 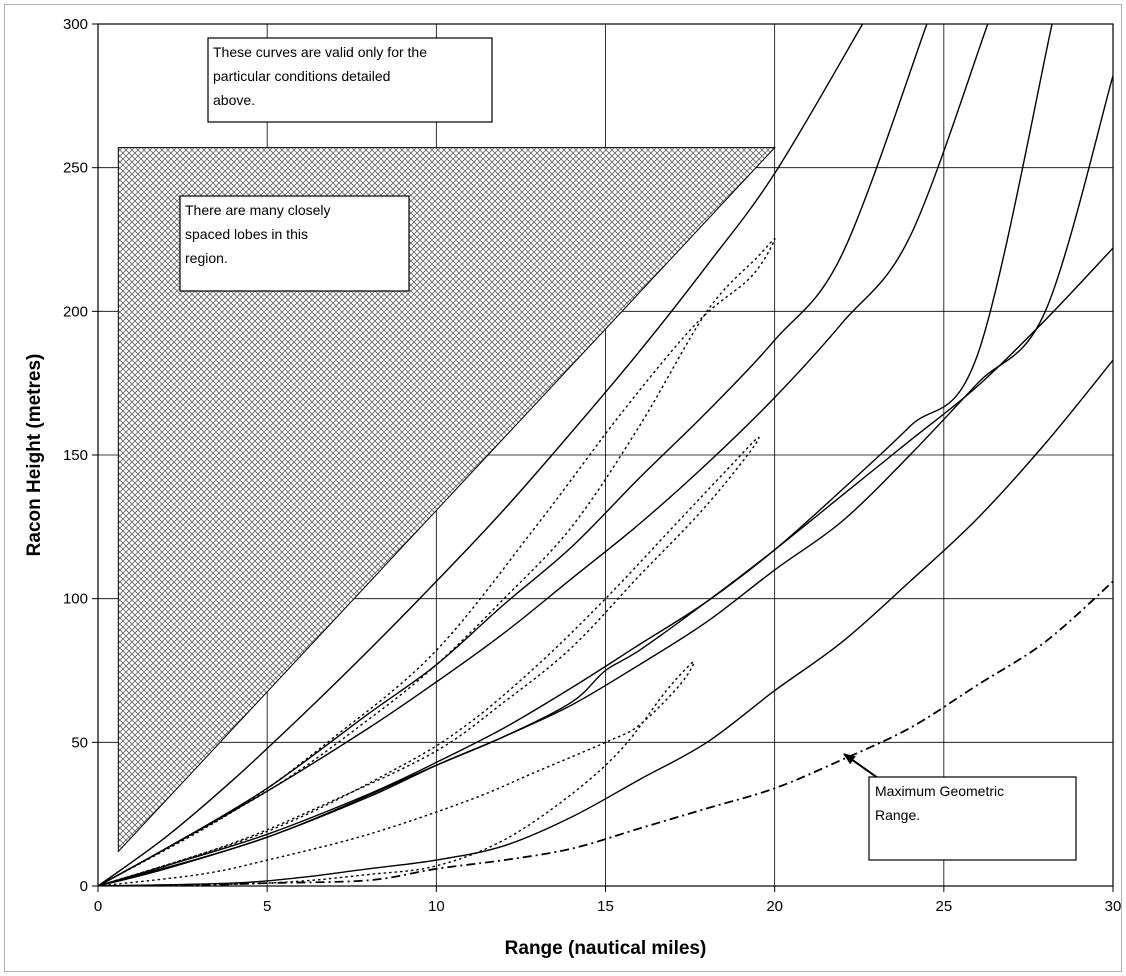 What do you see at coordinates (972, 818) in the screenshot?
I see `max-geometric-range-box` at bounding box center [972, 818].